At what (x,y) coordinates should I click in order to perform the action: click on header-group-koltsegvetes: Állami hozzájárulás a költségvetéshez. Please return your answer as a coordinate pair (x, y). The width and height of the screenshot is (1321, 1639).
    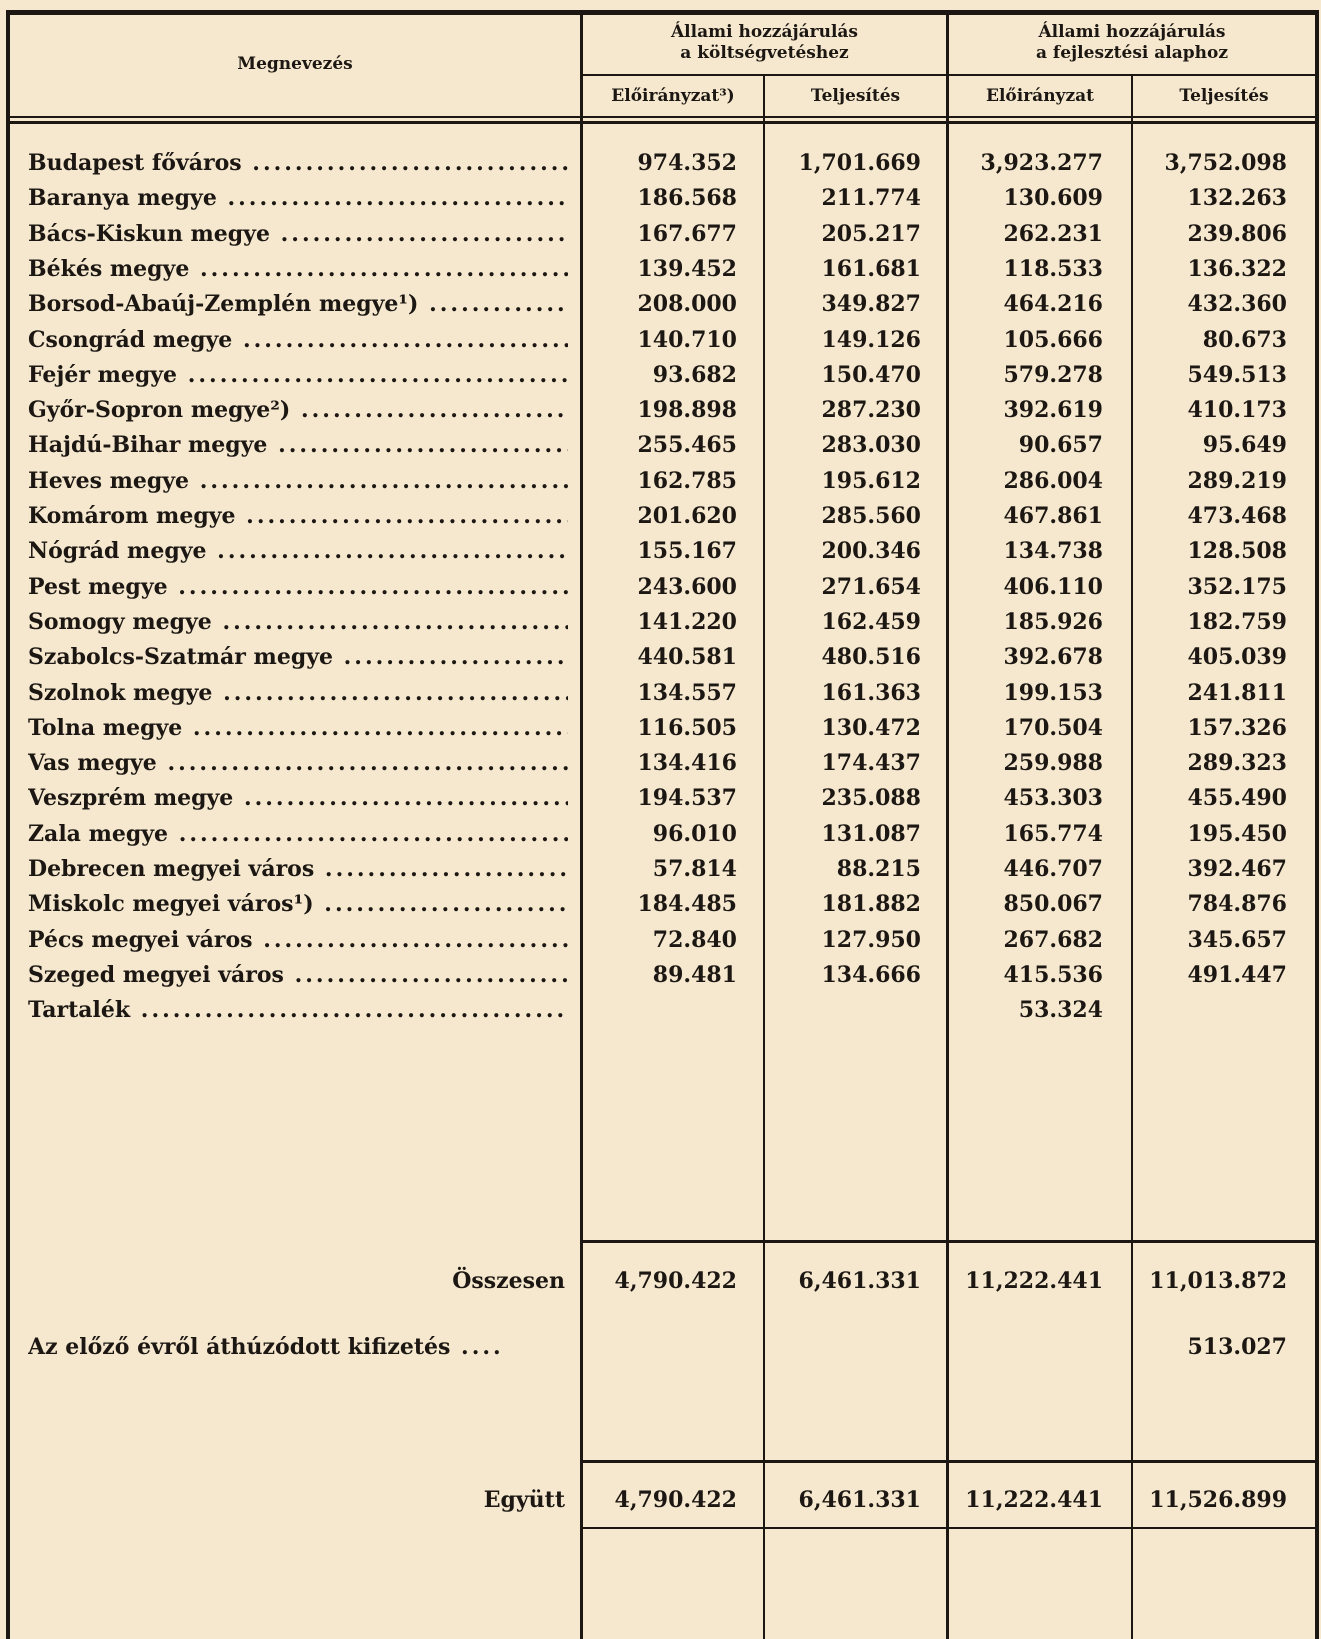
    Looking at the image, I should click on (764, 43).